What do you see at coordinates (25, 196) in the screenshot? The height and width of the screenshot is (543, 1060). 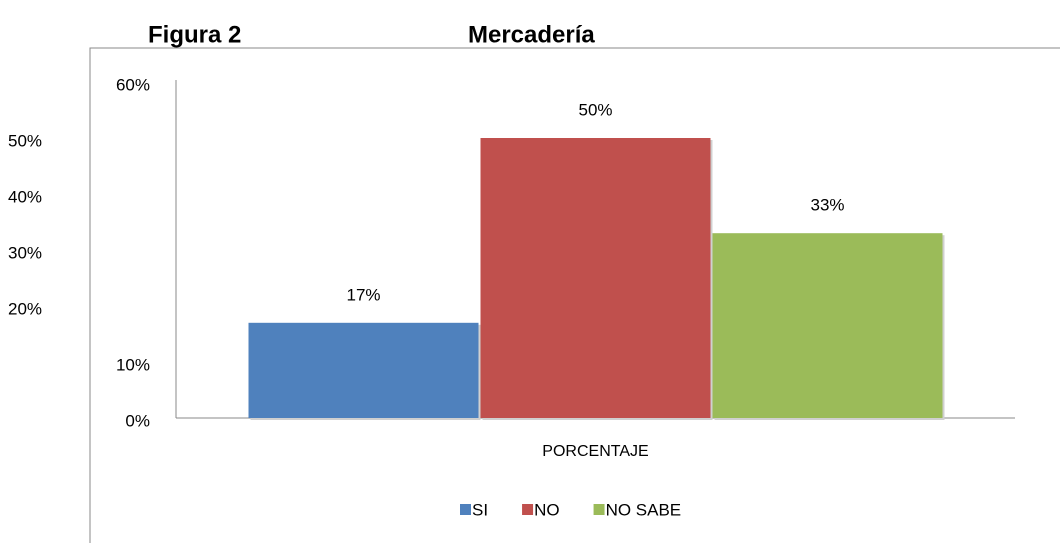 I see `y-tick-label: 40%` at bounding box center [25, 196].